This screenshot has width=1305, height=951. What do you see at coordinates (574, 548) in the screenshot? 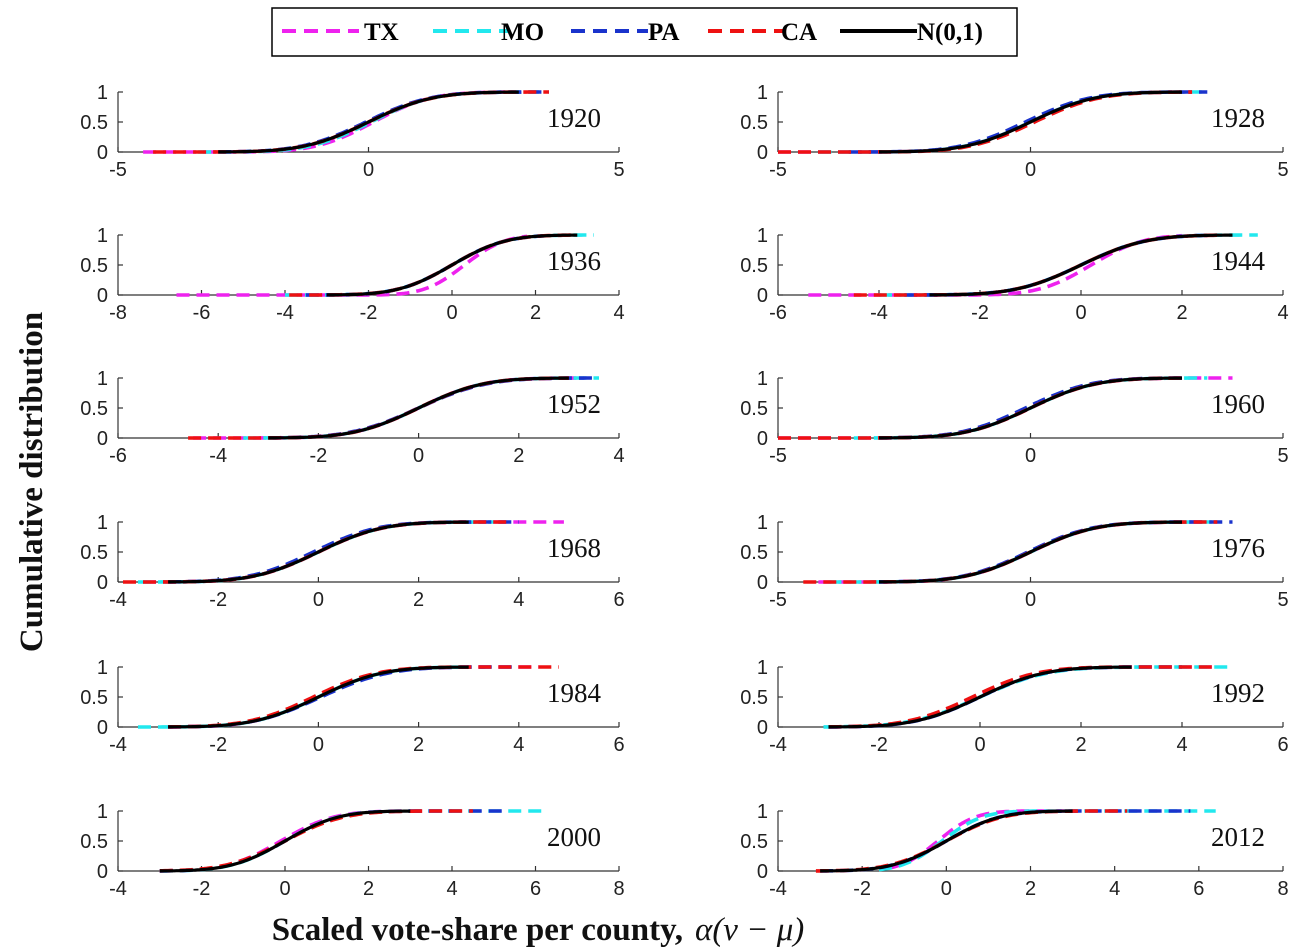
I see `year-label: 1968` at bounding box center [574, 548].